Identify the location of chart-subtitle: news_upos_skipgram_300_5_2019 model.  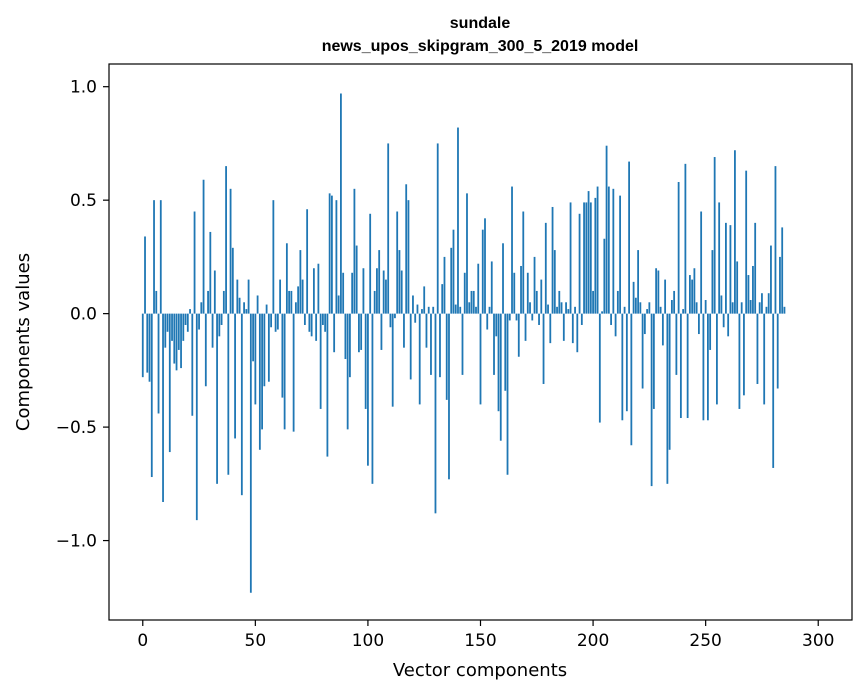
(480, 46).